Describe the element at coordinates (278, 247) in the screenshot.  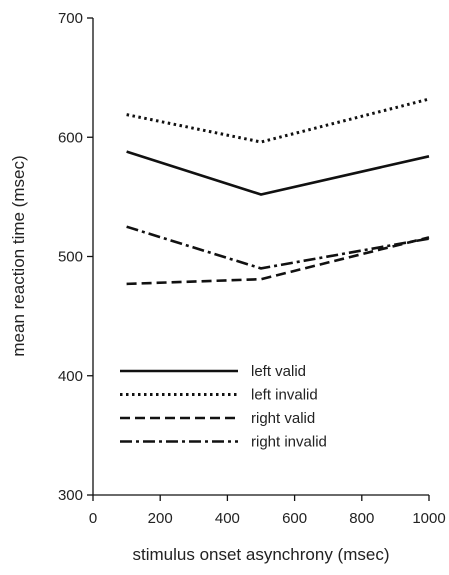
I see `series-line-right-invalid` at that location.